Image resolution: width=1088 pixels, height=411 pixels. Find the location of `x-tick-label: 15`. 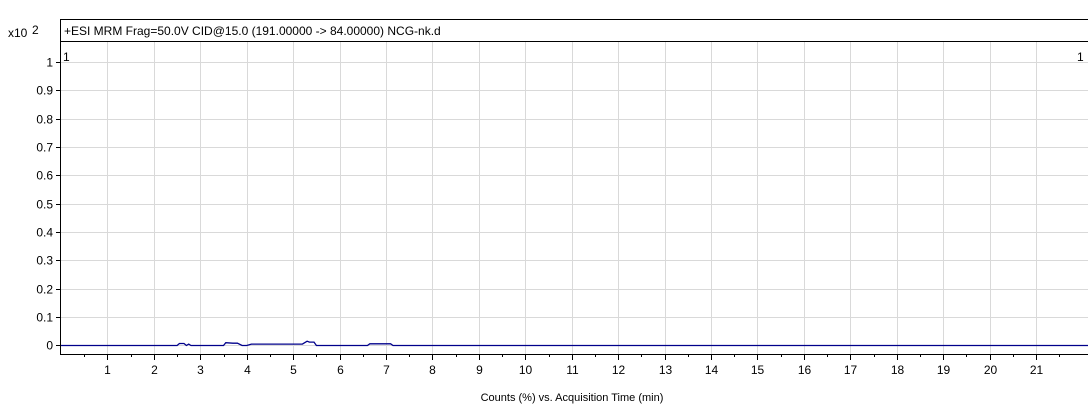

x-tick-label: 15 is located at coordinates (758, 370).